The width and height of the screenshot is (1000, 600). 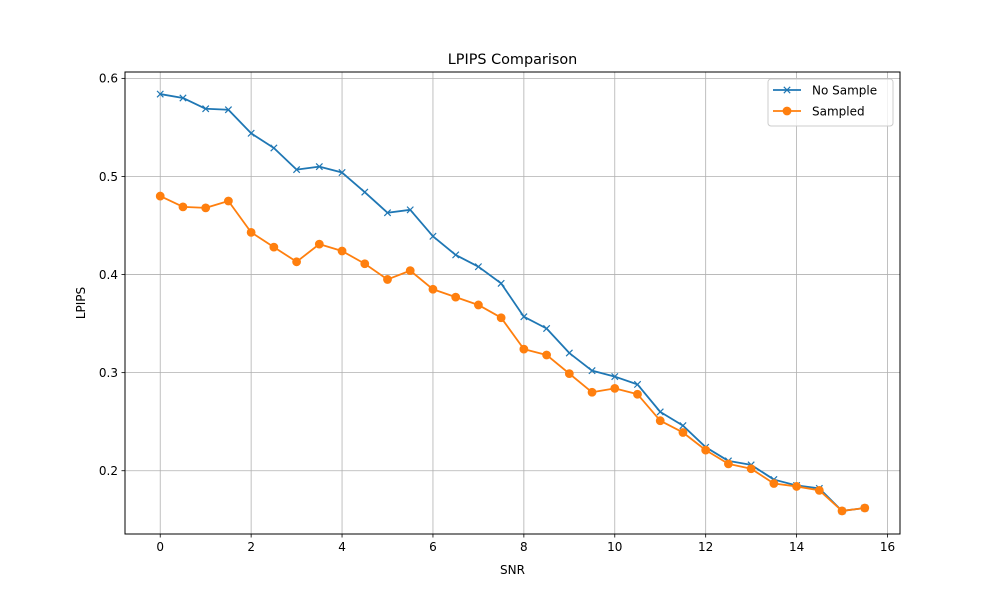 What do you see at coordinates (524, 547) in the screenshot?
I see `x-tick-label: 8` at bounding box center [524, 547].